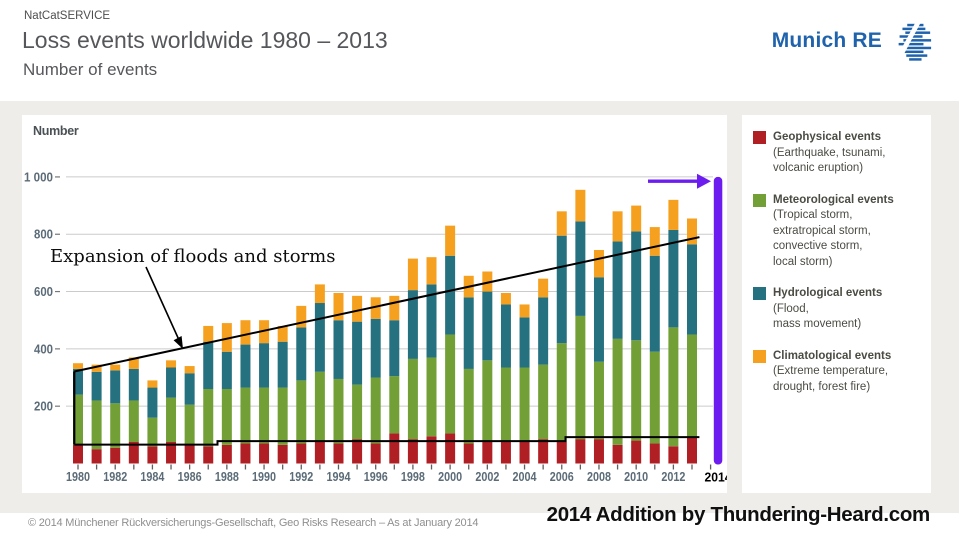 The image size is (959, 538). Describe the element at coordinates (338, 476) in the screenshot. I see `x-tick-label: 1994` at that location.